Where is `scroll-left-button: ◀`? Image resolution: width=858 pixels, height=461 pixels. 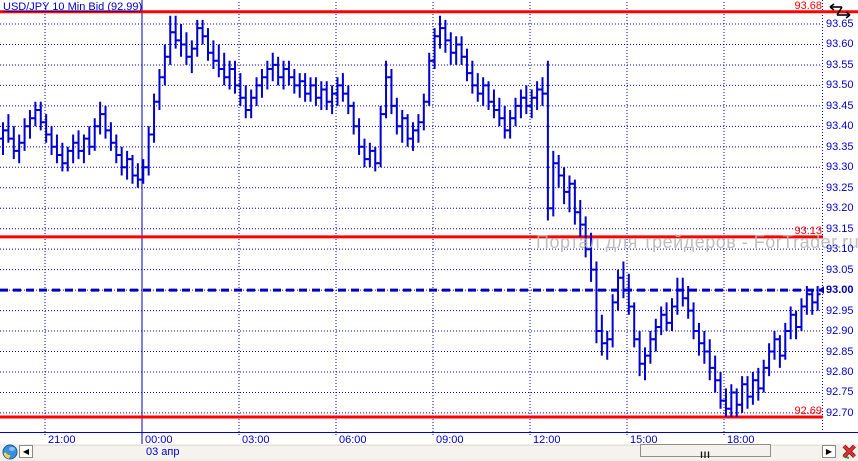 scroll-left-button: ◀ is located at coordinates (26, 451).